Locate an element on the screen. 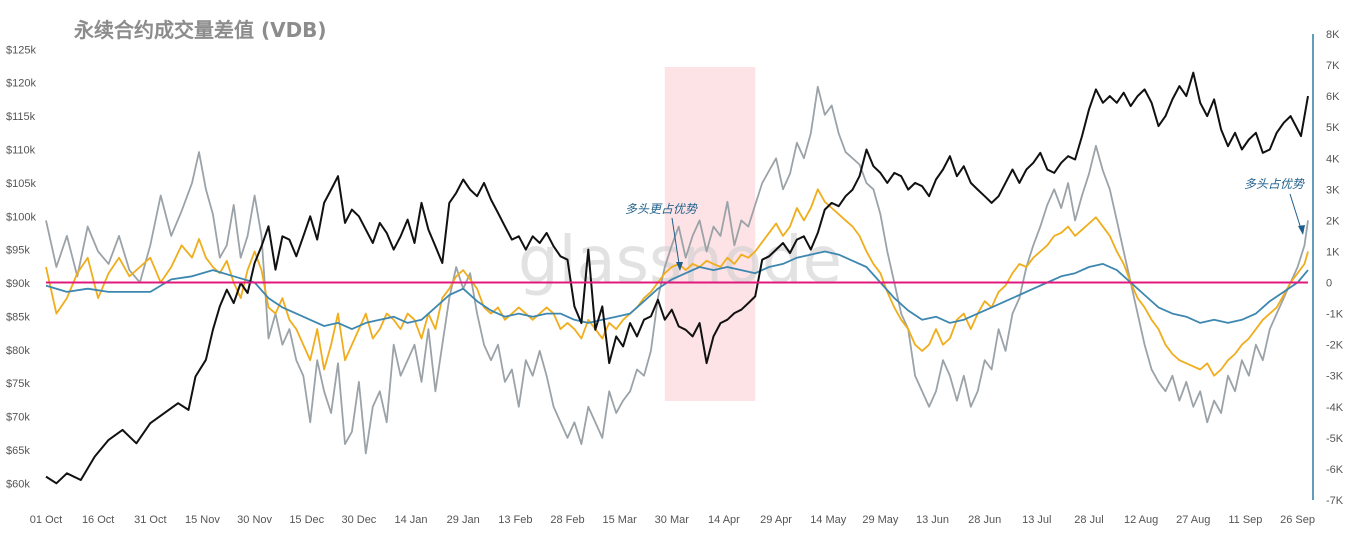  series-line is located at coordinates (677, 290).